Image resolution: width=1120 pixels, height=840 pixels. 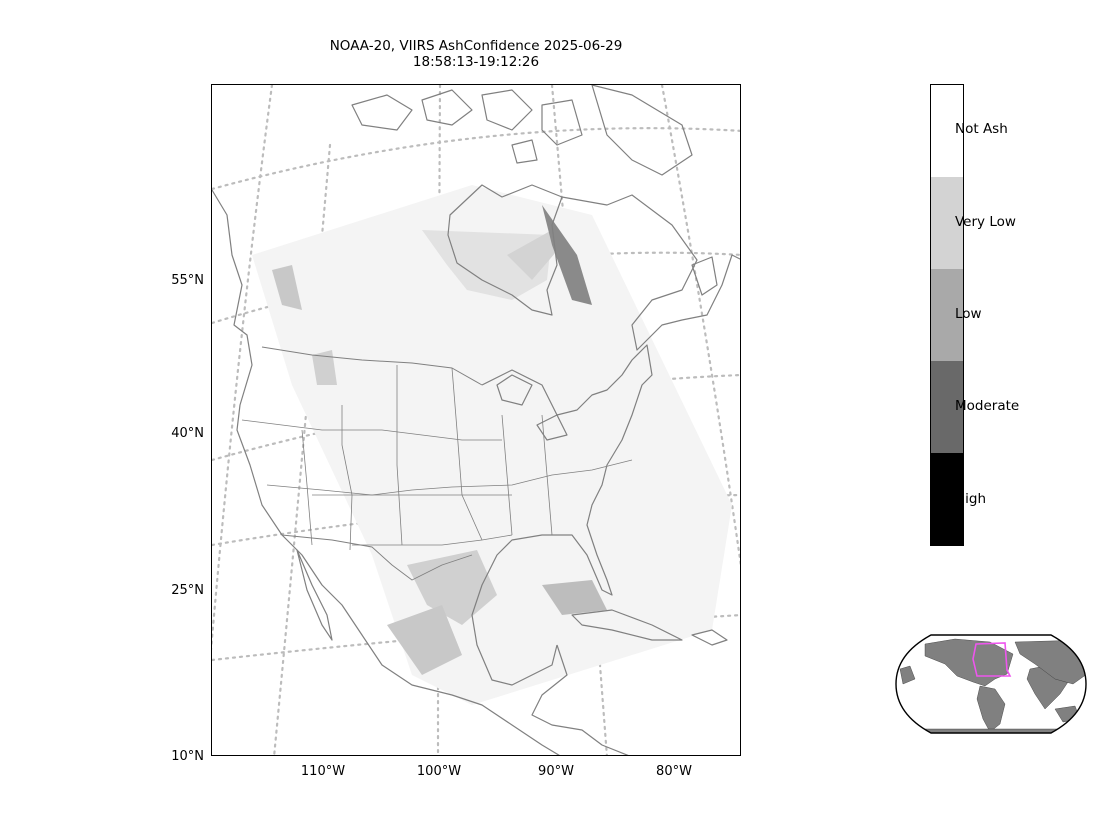 What do you see at coordinates (476, 46) in the screenshot?
I see `title-line-1: NOAA-20, VIIRS AshConfidence 2025-06-29` at bounding box center [476, 46].